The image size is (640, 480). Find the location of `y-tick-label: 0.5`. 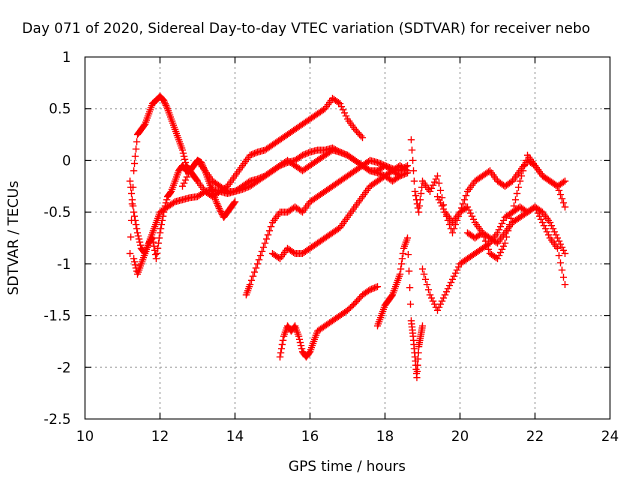

y-tick-label: 0.5 is located at coordinates (60, 110).